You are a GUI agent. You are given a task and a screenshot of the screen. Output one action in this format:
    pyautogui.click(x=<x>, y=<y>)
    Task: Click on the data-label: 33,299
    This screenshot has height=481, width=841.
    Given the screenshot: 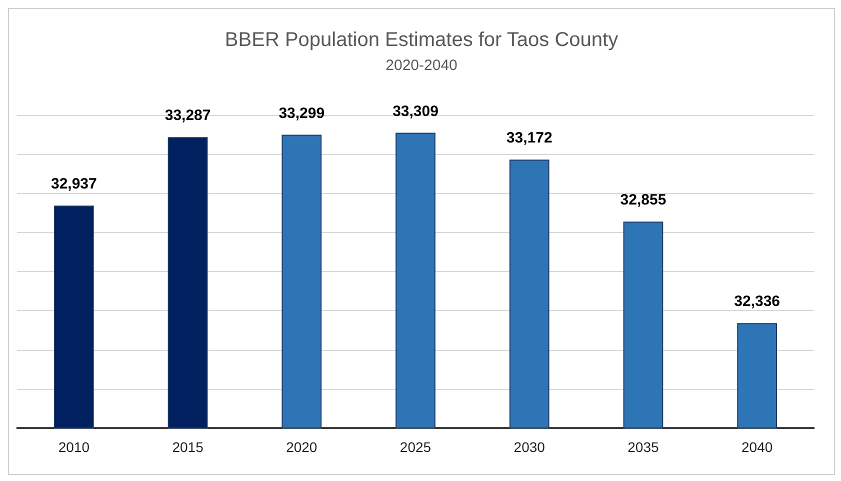 What is the action you would take?
    pyautogui.click(x=301, y=113)
    